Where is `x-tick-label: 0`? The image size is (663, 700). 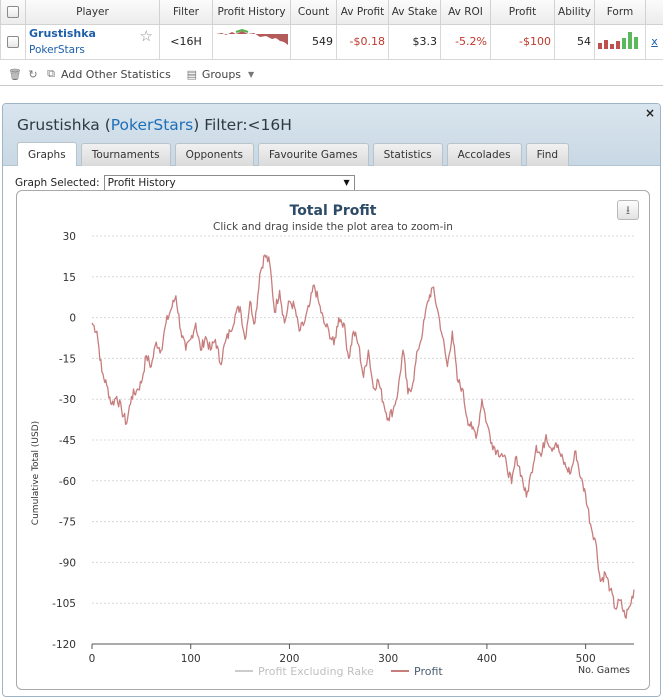
x-tick-label: 0 is located at coordinates (92, 659).